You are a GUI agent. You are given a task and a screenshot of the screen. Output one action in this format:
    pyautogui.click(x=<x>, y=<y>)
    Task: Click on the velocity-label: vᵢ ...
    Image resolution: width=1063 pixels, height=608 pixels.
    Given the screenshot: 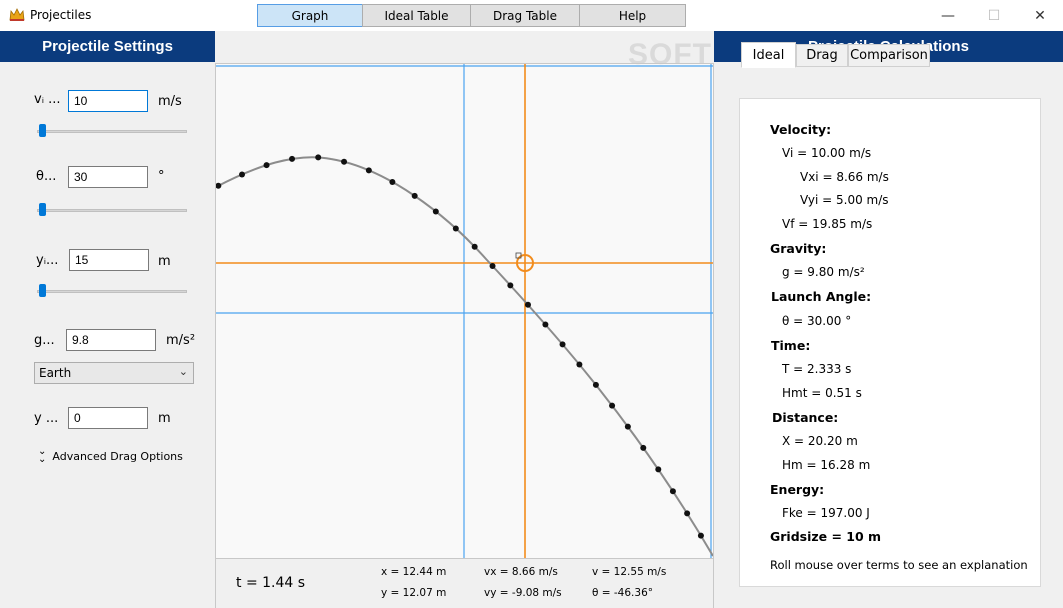 What is the action you would take?
    pyautogui.click(x=47, y=99)
    